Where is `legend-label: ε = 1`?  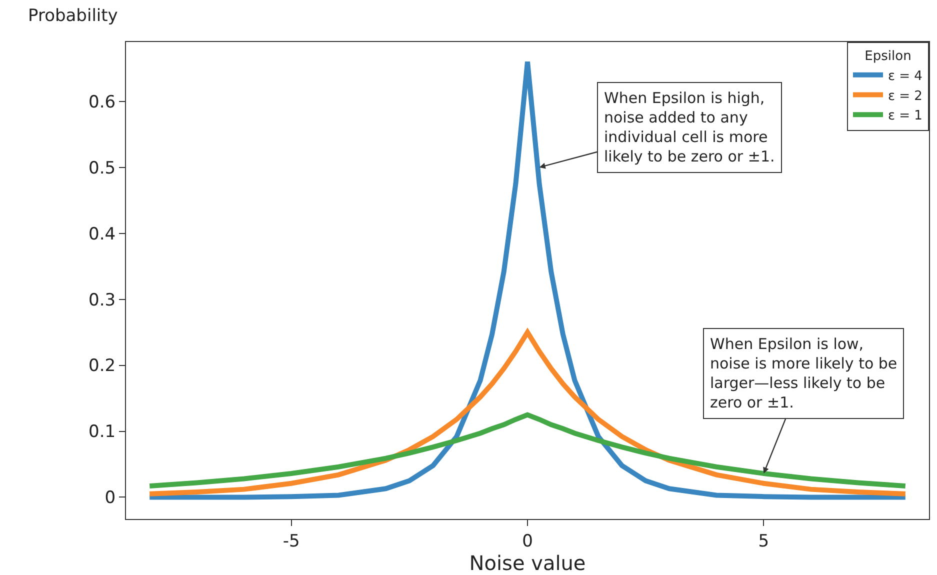 legend-label: ε = 1 is located at coordinates (905, 116).